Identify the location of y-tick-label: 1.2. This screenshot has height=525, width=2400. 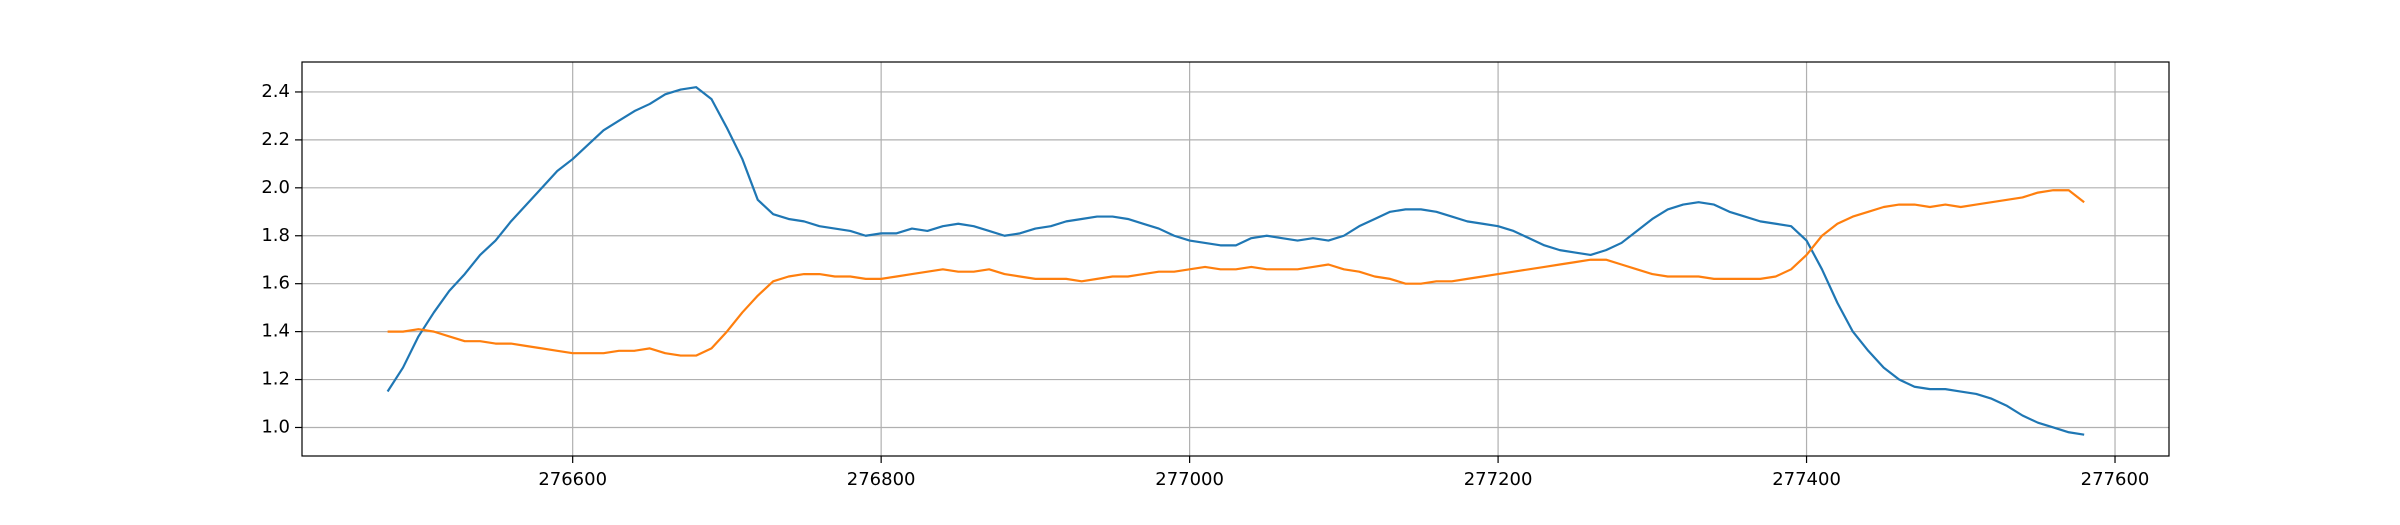
(275, 379).